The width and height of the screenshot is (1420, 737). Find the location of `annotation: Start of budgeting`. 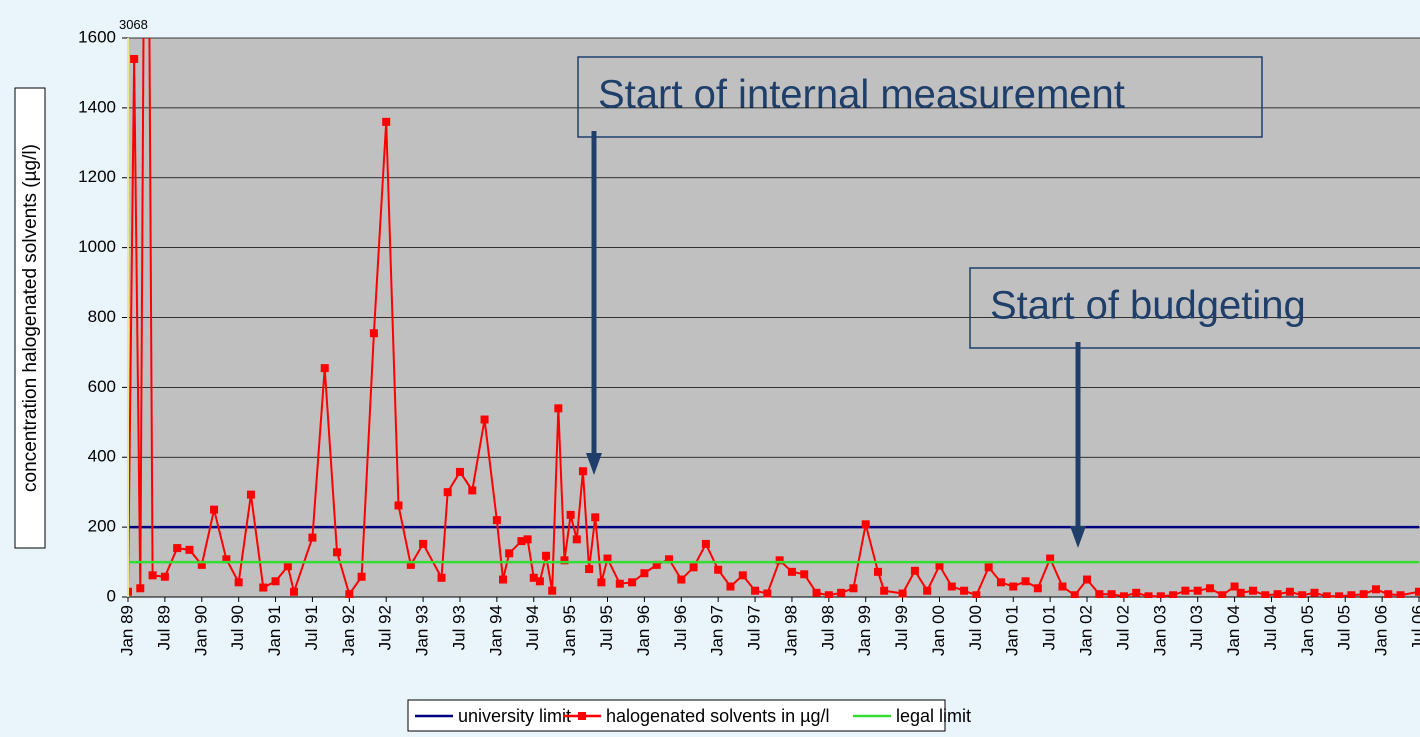

annotation: Start of budgeting is located at coordinates (1148, 306).